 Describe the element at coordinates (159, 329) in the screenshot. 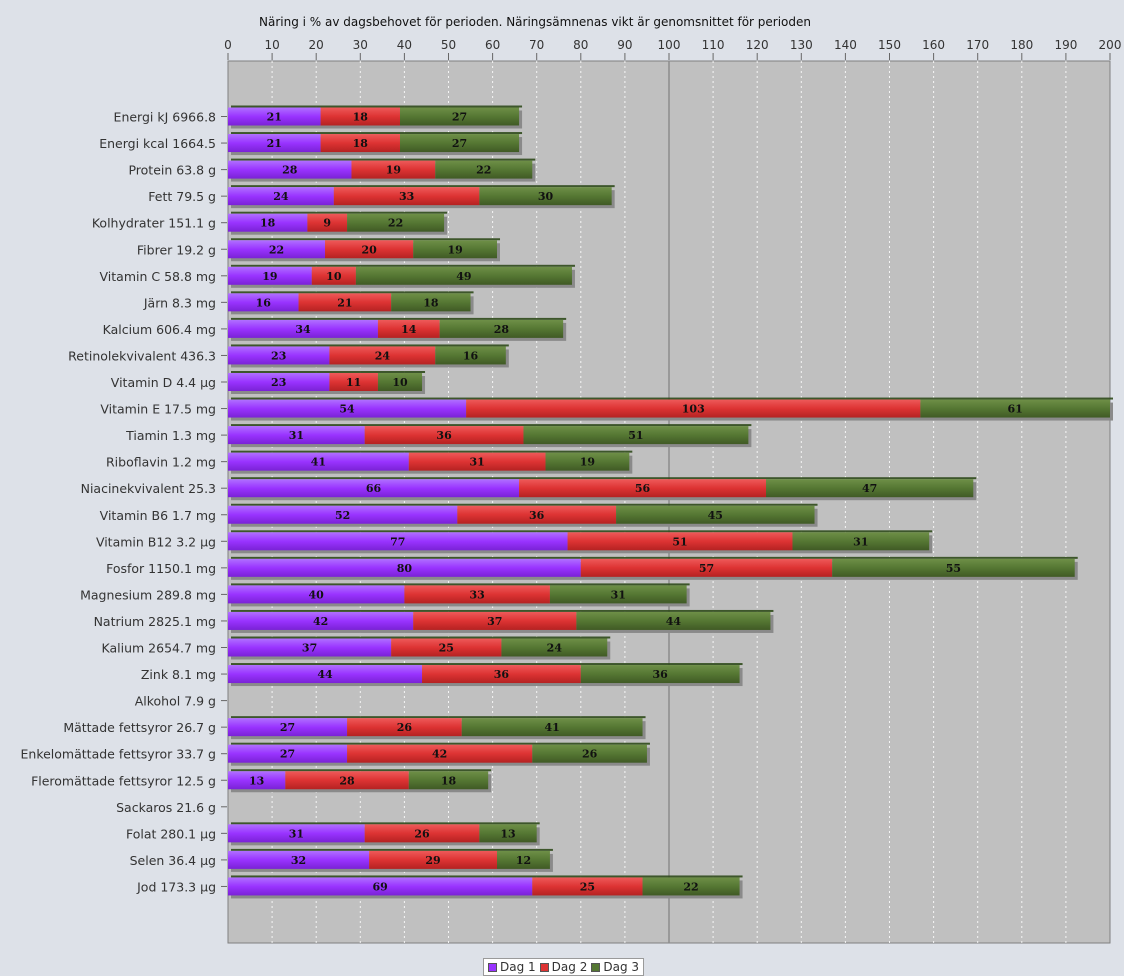

I see `category-label: Kalcium 606.4 mg` at that location.